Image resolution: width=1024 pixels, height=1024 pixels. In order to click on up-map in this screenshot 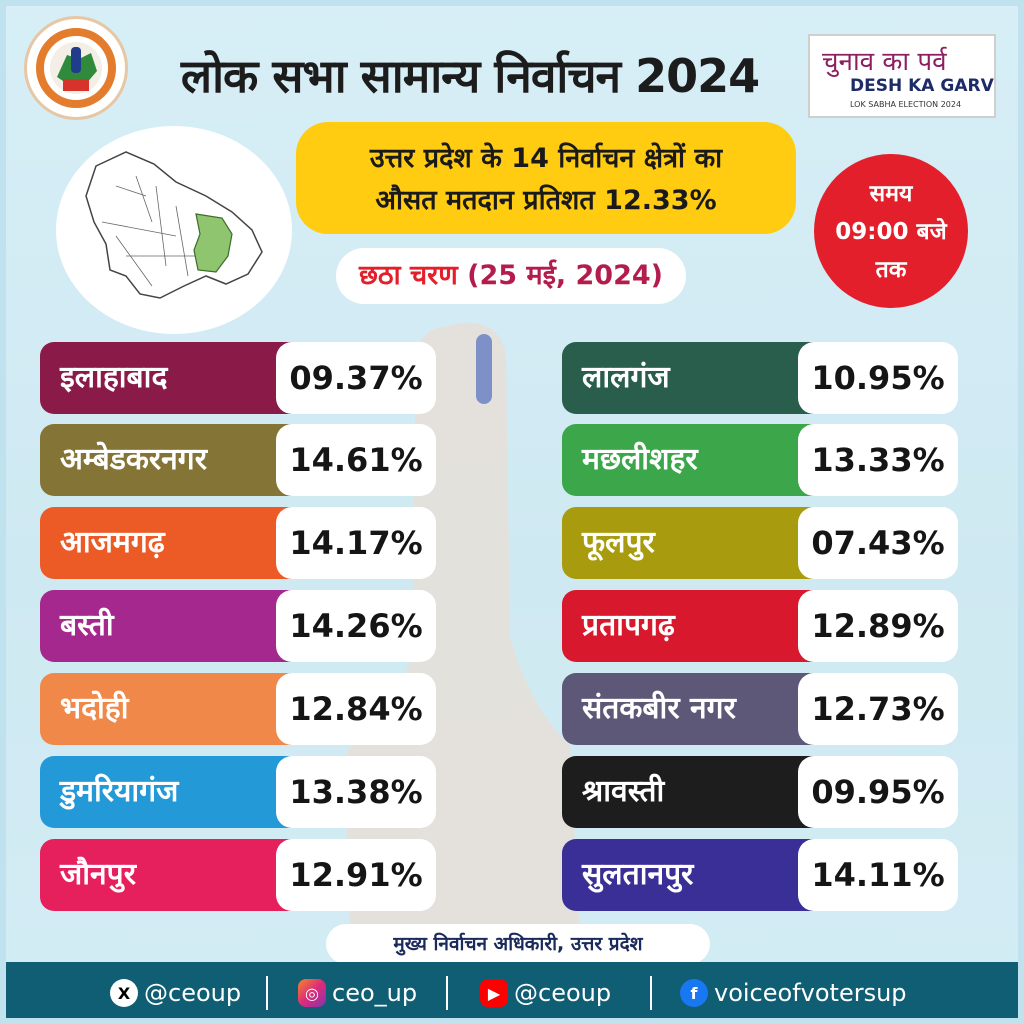, I will do `click(174, 230)`.